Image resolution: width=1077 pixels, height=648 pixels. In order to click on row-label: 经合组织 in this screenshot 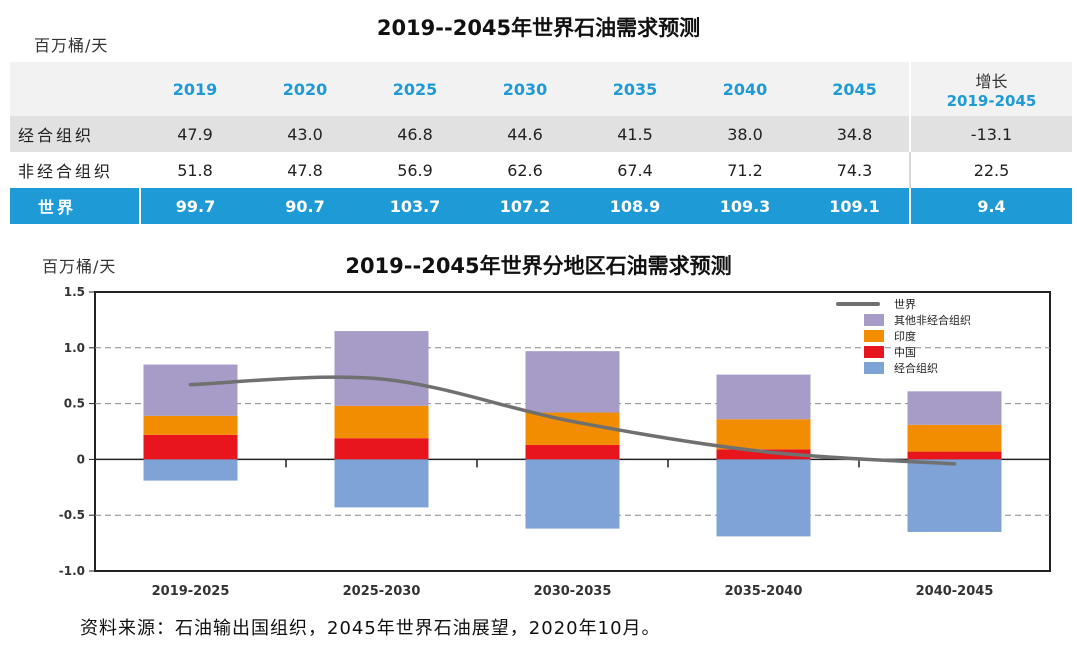, I will do `click(75, 134)`.